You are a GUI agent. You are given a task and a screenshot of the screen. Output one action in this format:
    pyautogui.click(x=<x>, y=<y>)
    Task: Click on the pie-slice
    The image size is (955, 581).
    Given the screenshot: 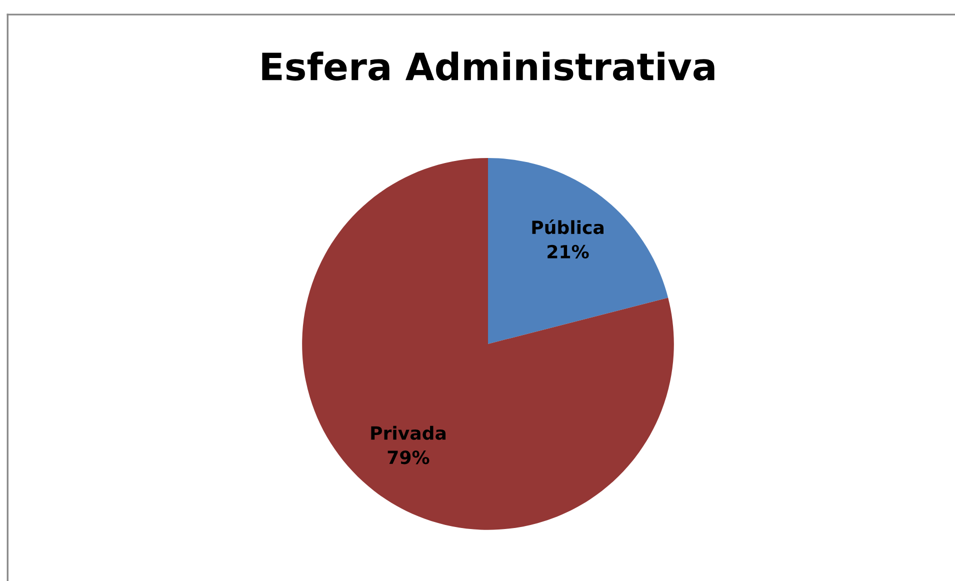 What is the action you would take?
    pyautogui.click(x=578, y=251)
    